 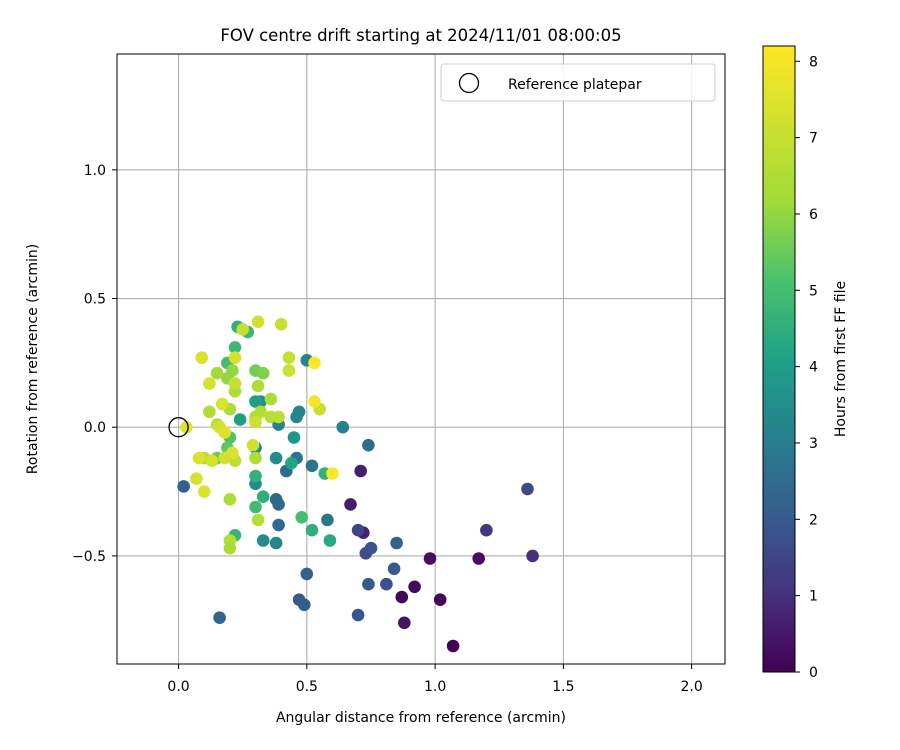 I want to click on colorbar-tick-label: 4, so click(x=813, y=368).